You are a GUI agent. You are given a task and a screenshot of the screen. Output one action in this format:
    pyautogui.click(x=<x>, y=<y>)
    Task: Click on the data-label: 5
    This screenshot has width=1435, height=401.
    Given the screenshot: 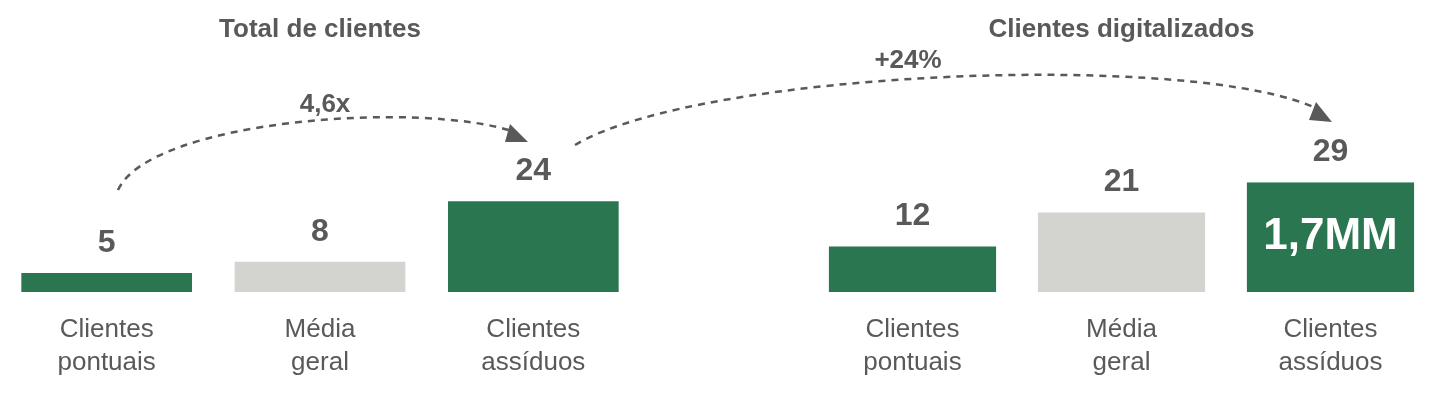 What is the action you would take?
    pyautogui.click(x=106, y=240)
    